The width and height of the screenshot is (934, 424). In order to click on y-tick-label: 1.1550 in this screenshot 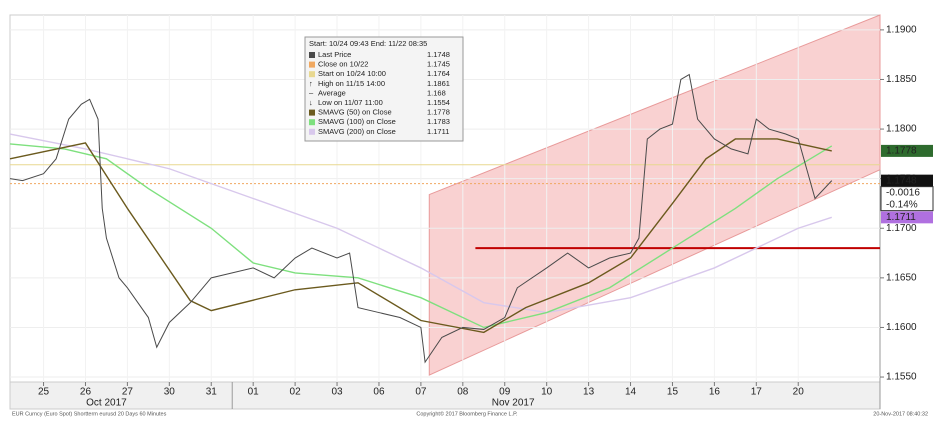, I will do `click(901, 377)`.